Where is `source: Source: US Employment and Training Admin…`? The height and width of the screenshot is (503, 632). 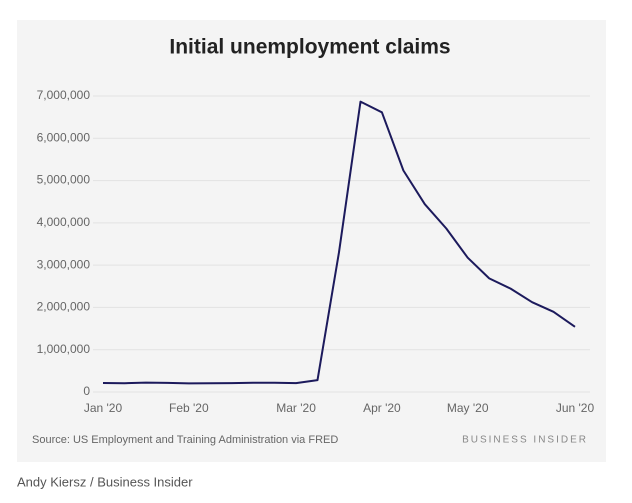
source: Source: US Employment and Training Admin… is located at coordinates (185, 440).